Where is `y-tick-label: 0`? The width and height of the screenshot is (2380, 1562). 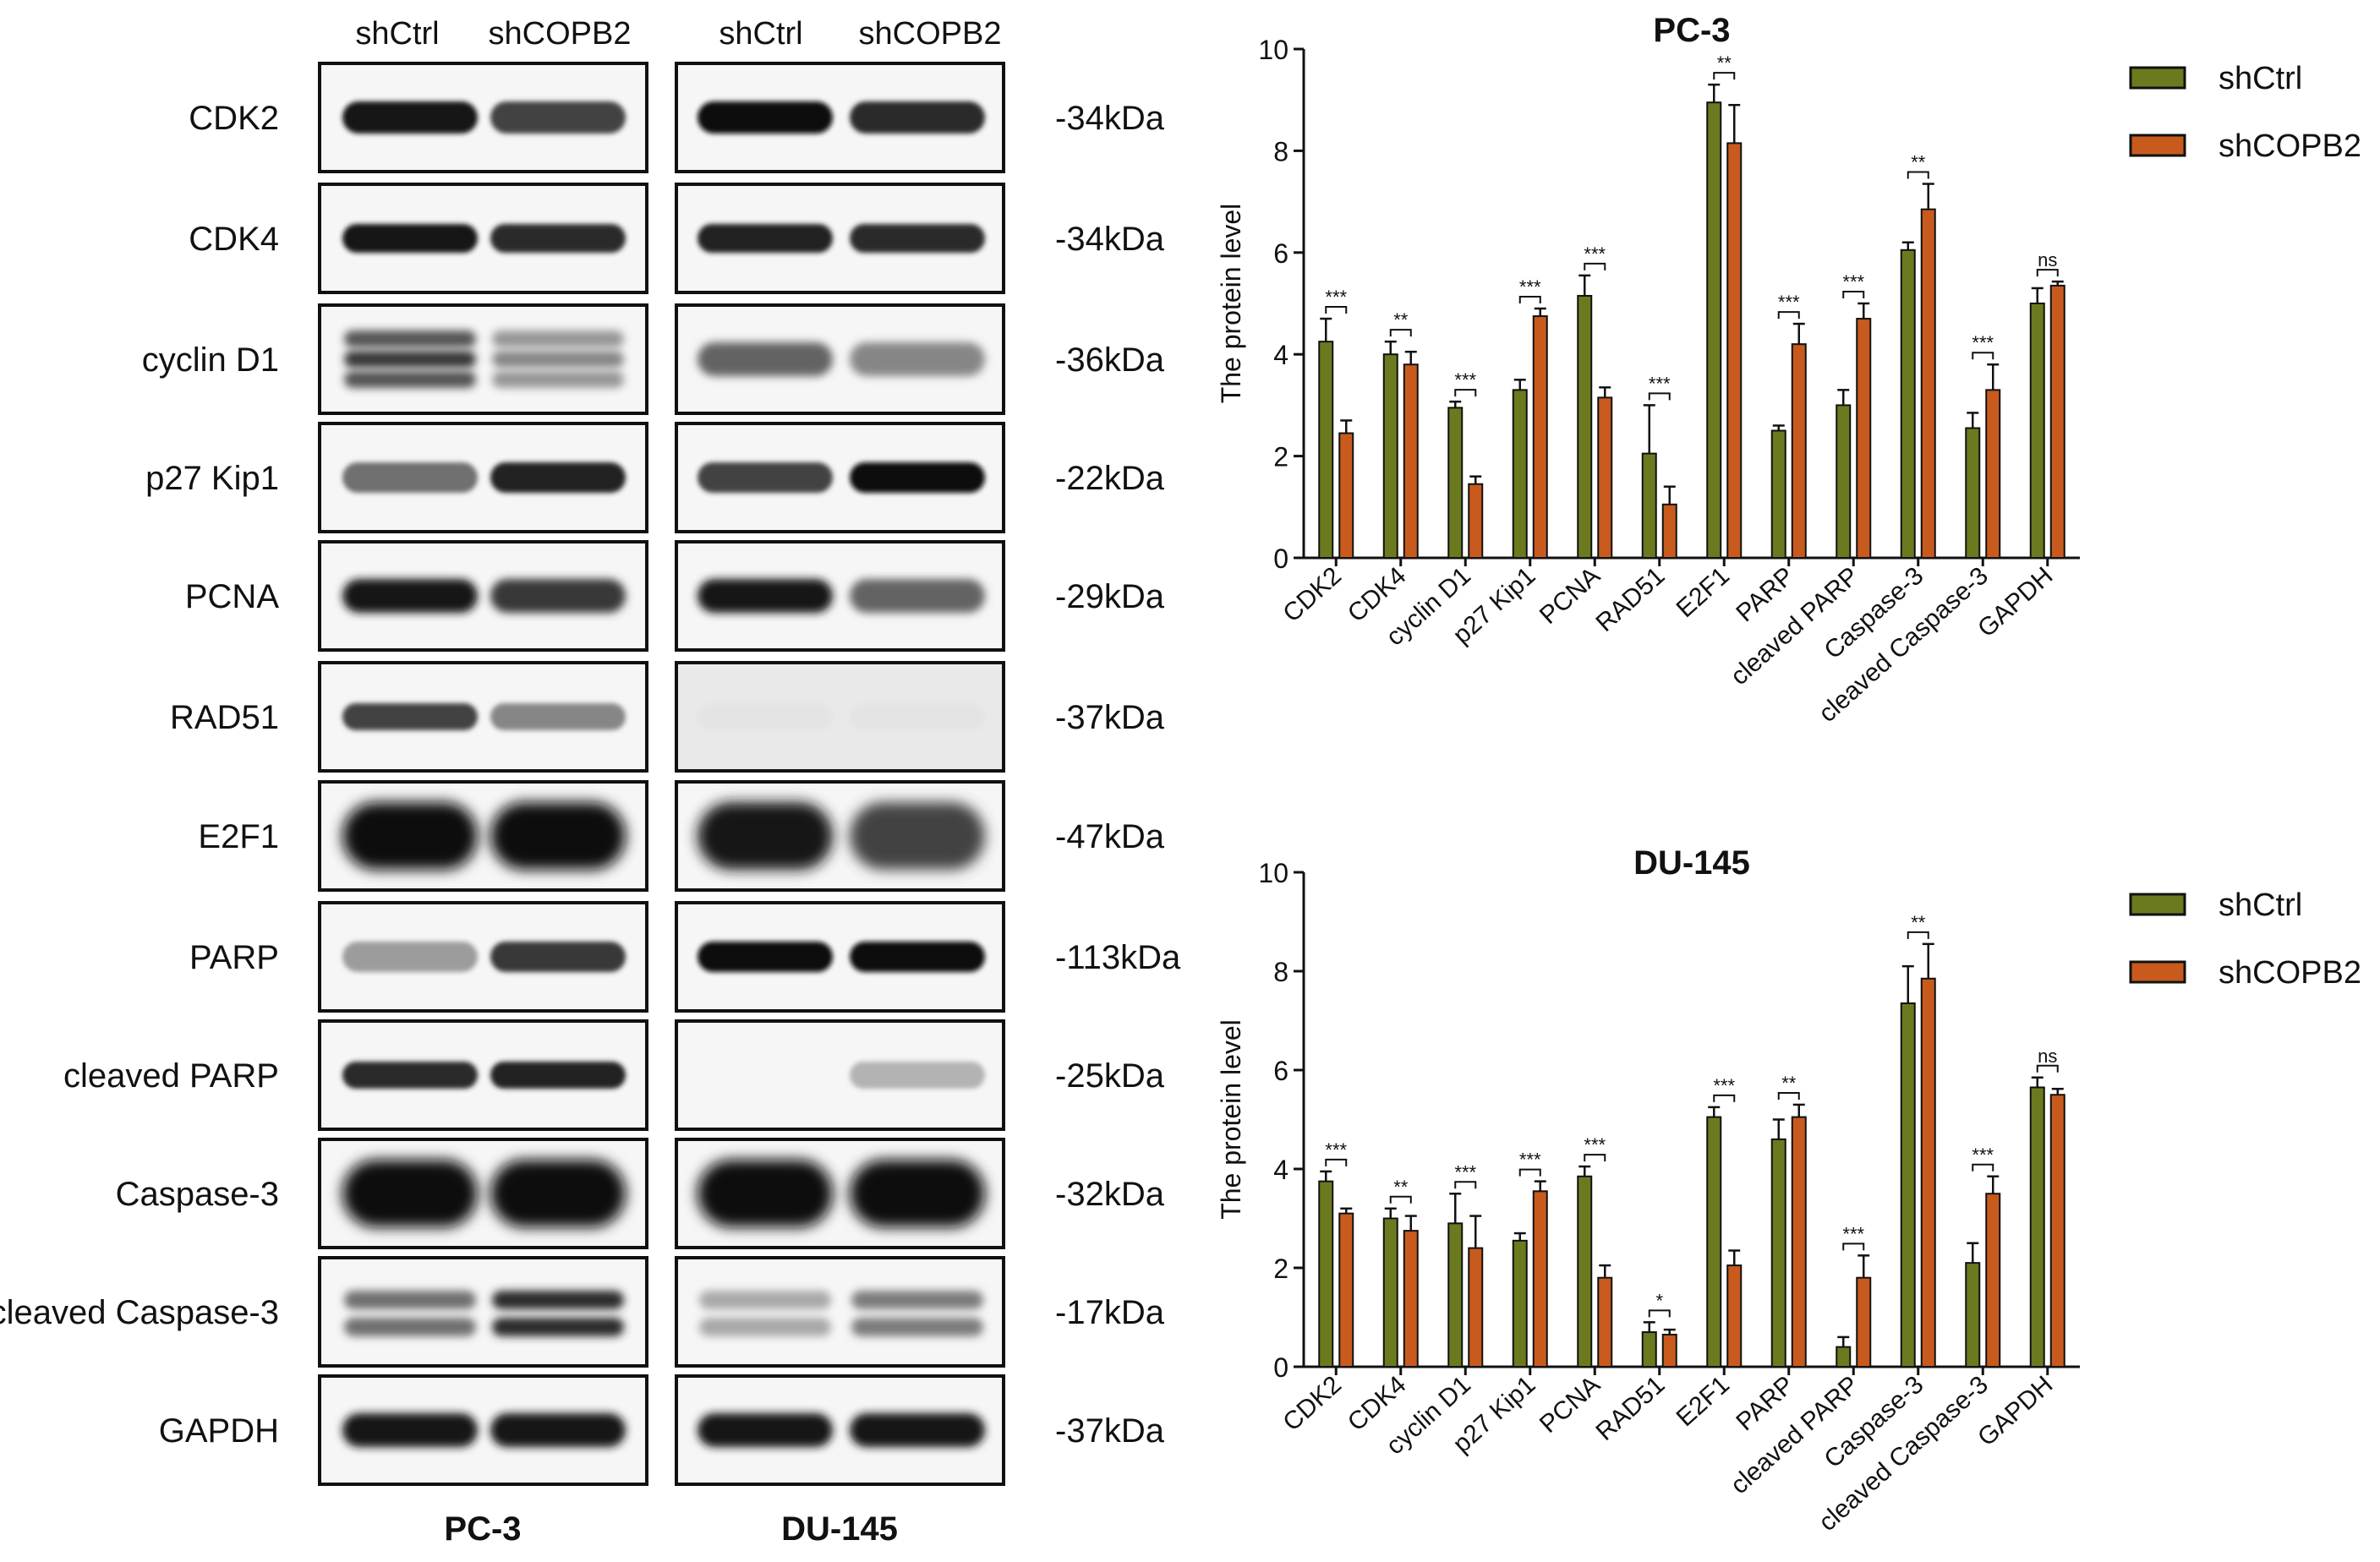 y-tick-label: 0 is located at coordinates (1280, 1367).